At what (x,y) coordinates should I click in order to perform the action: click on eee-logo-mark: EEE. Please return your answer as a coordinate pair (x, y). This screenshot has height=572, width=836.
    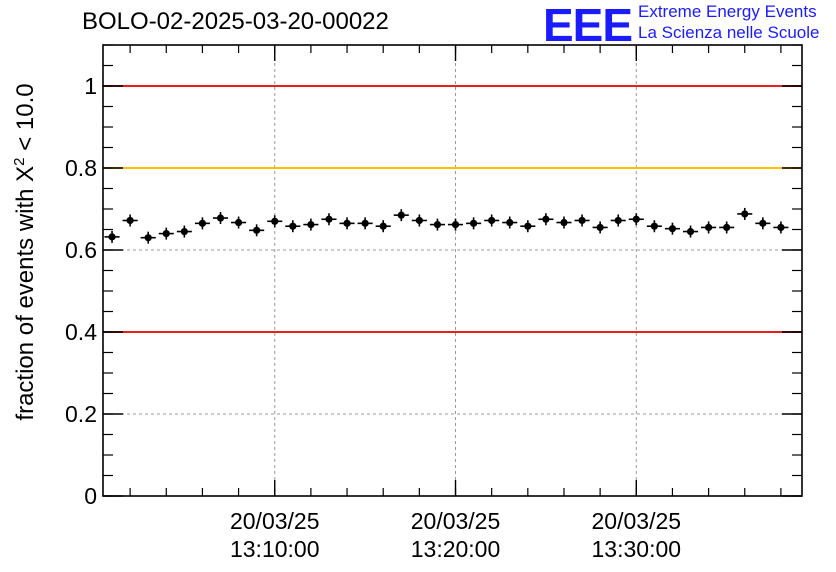
    Looking at the image, I should click on (588, 25).